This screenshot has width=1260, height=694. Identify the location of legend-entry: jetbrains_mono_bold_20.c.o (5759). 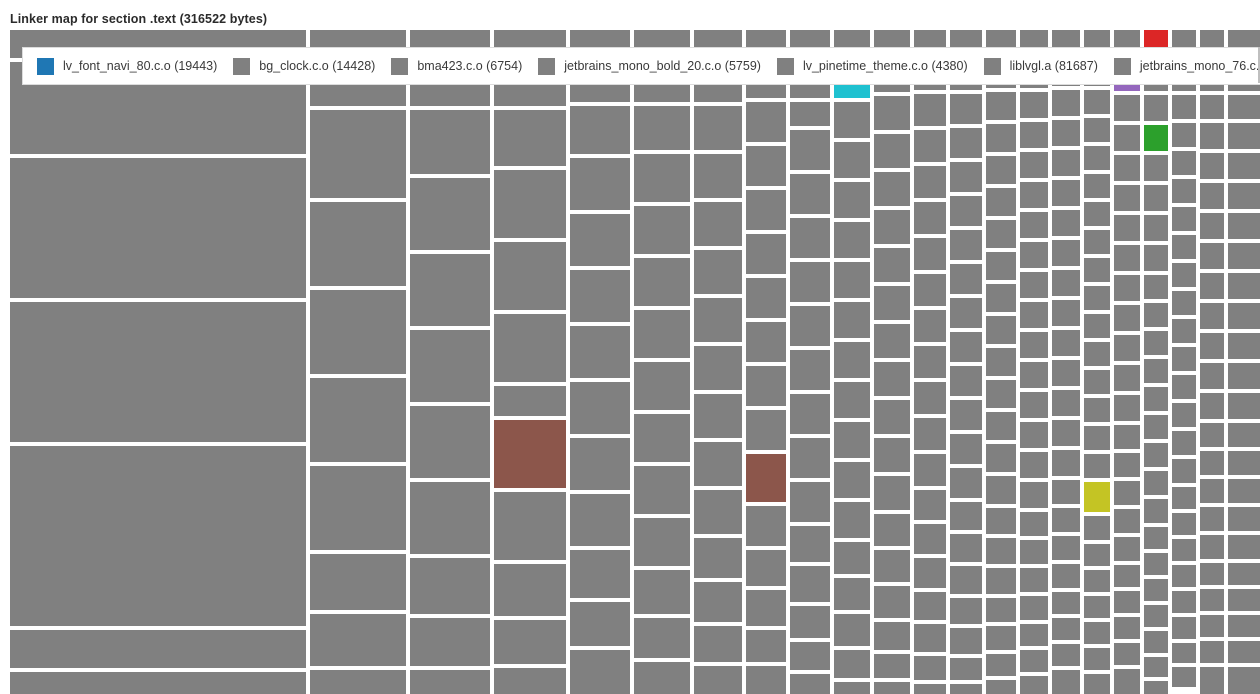
(649, 66).